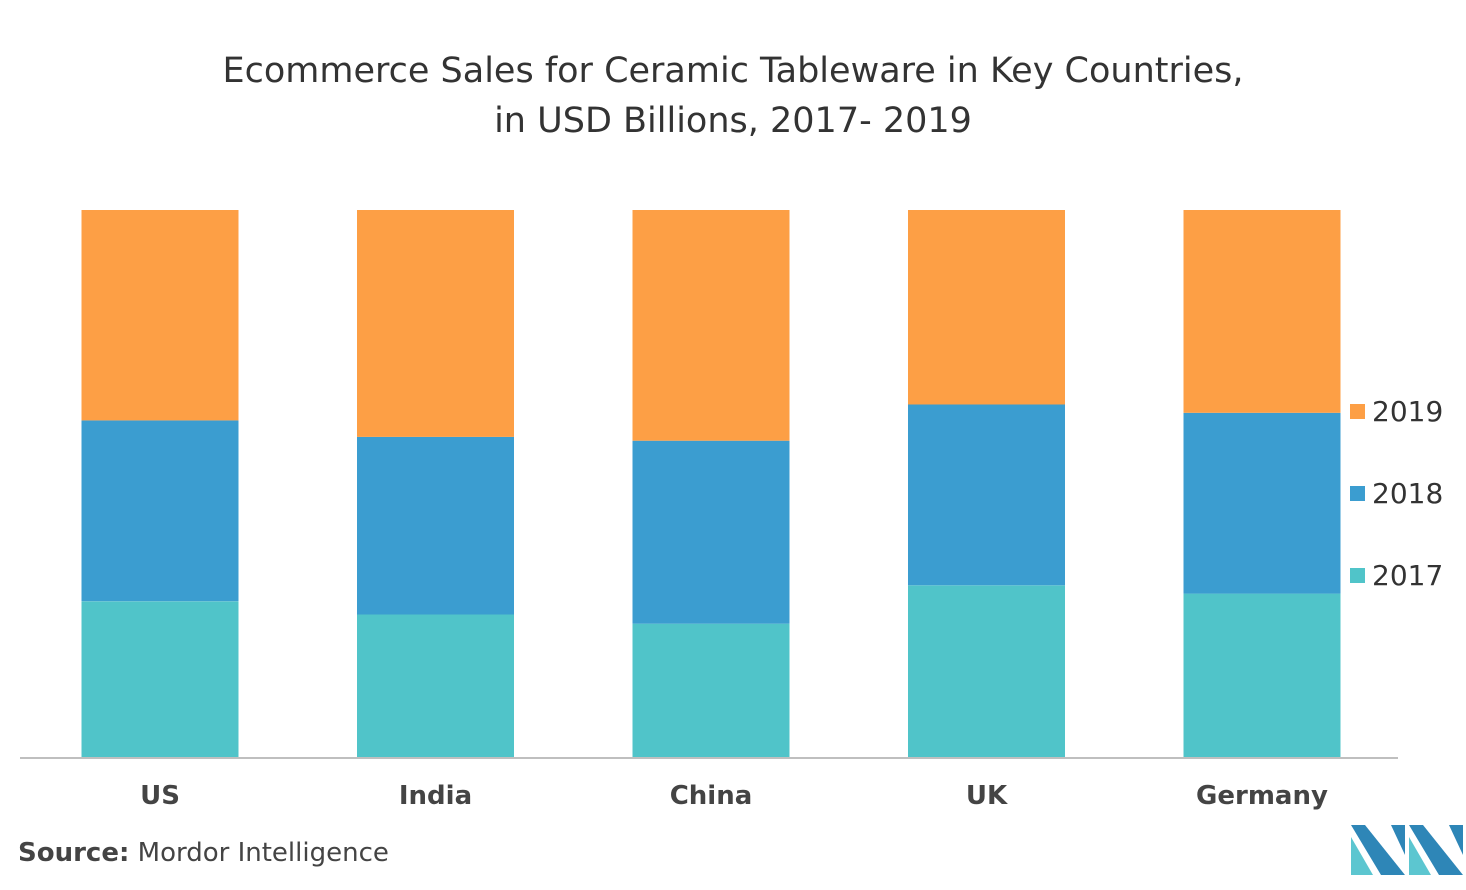  Describe the element at coordinates (711, 796) in the screenshot. I see `x-tick-label: China` at that location.